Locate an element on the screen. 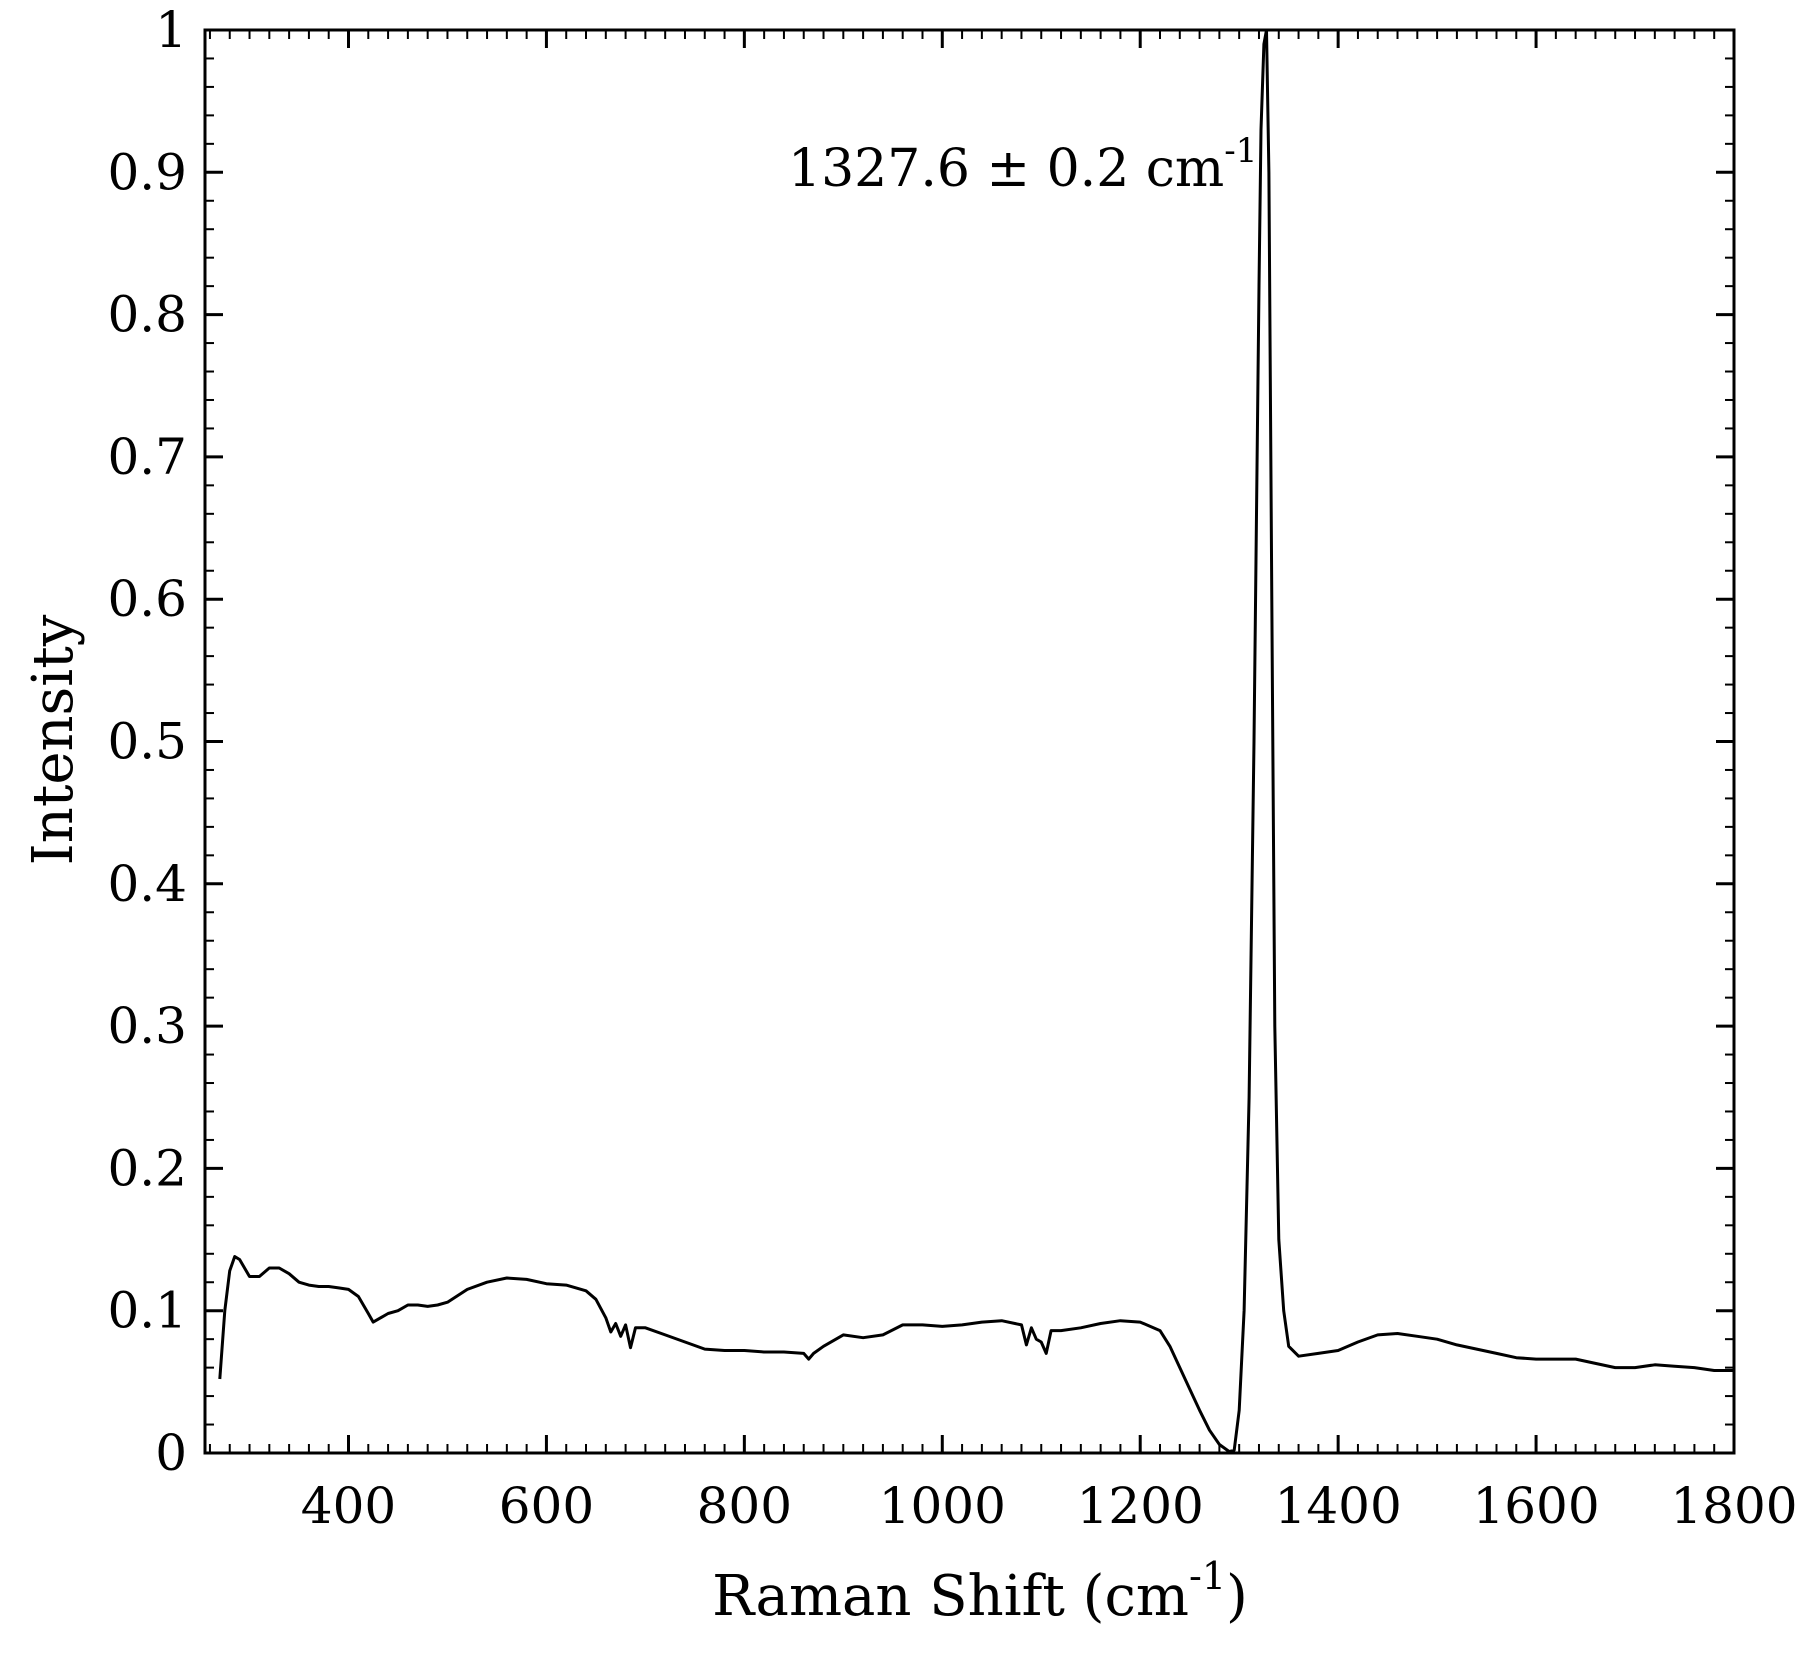  x-tick-label: 600 is located at coordinates (546, 1506).